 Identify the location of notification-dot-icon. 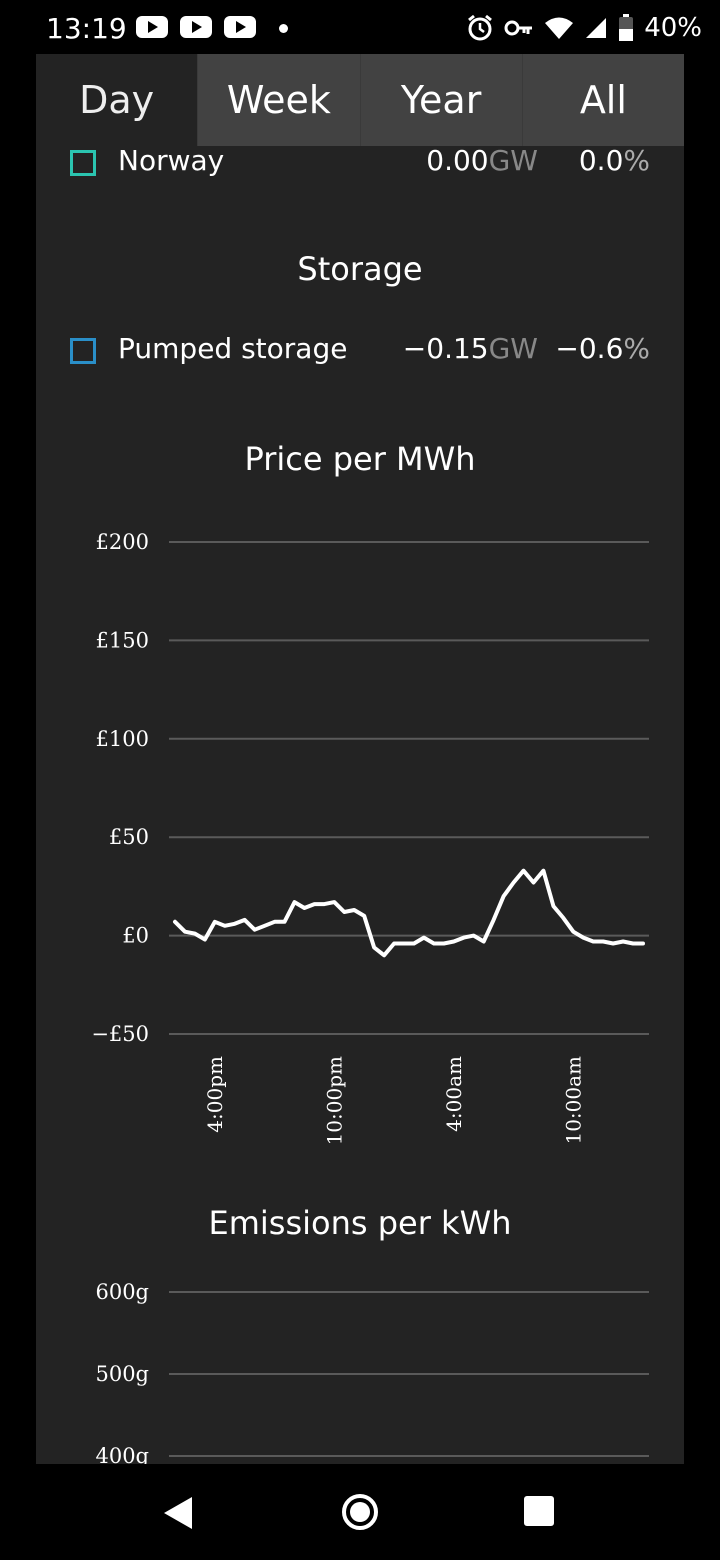
(283, 28).